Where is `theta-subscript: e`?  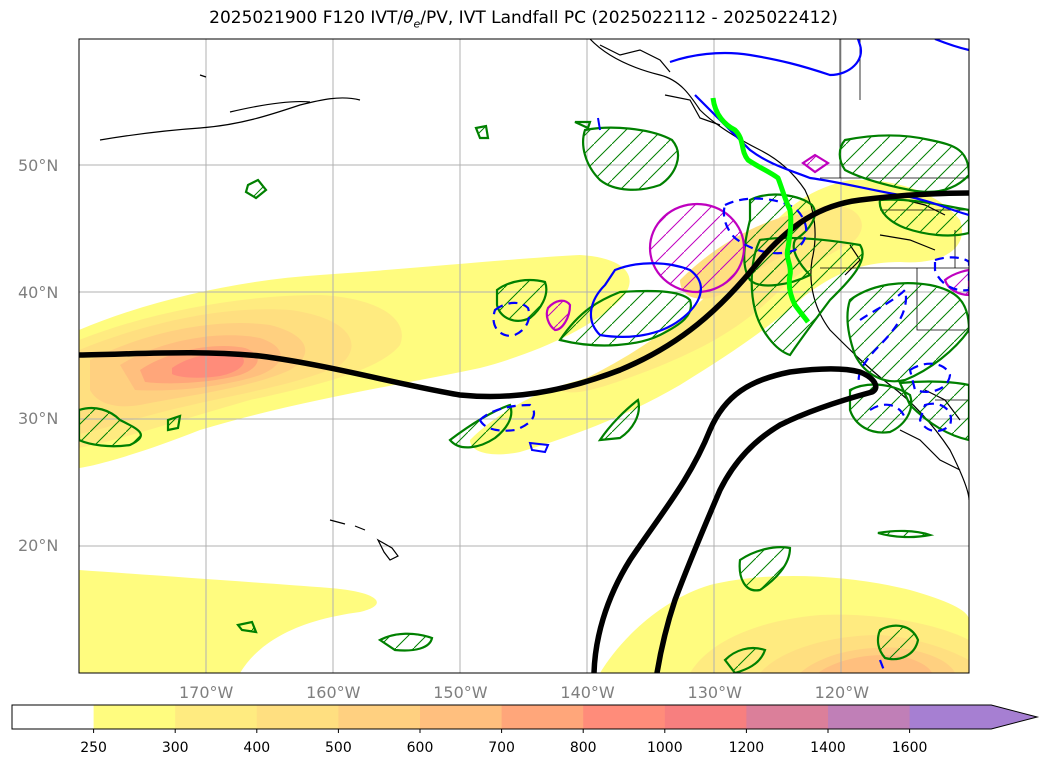 theta-subscript: e is located at coordinates (417, 24).